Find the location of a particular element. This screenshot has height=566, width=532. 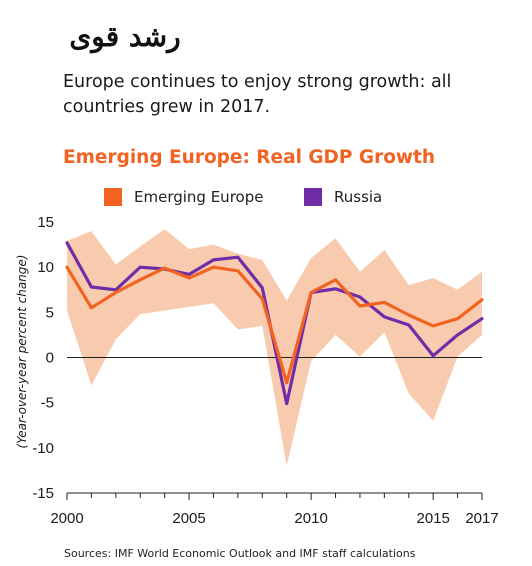

x-tick-label: 2017 is located at coordinates (481, 518).